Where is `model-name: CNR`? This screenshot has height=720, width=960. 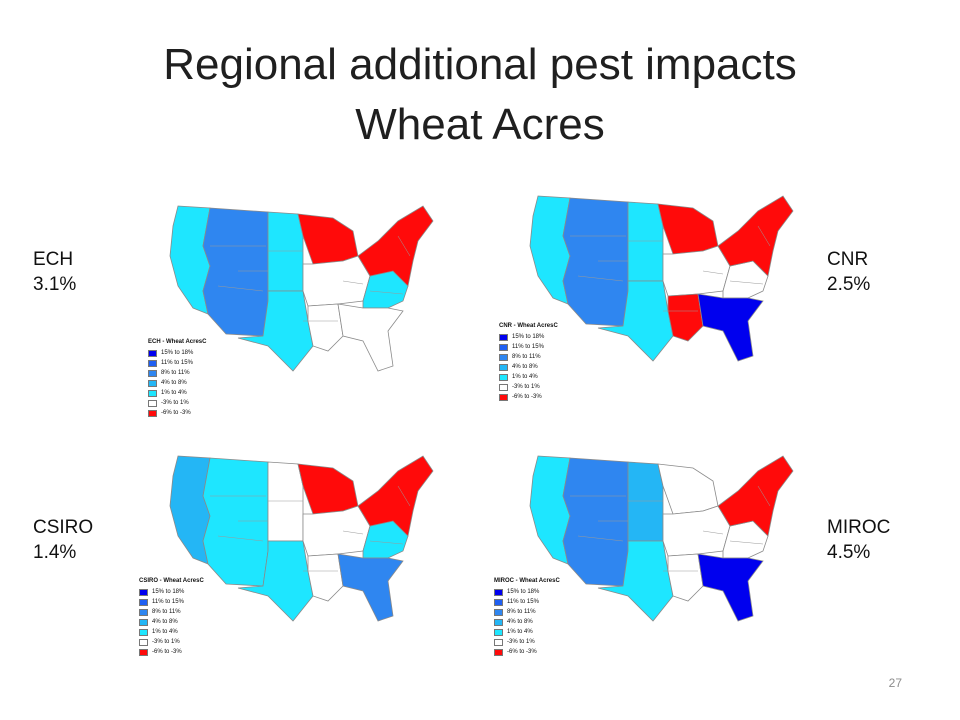
model-name: CNR is located at coordinates (848, 259).